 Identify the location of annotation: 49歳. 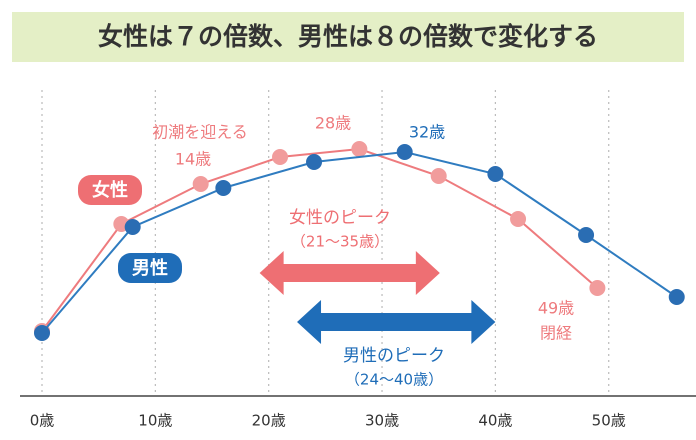
(556, 308).